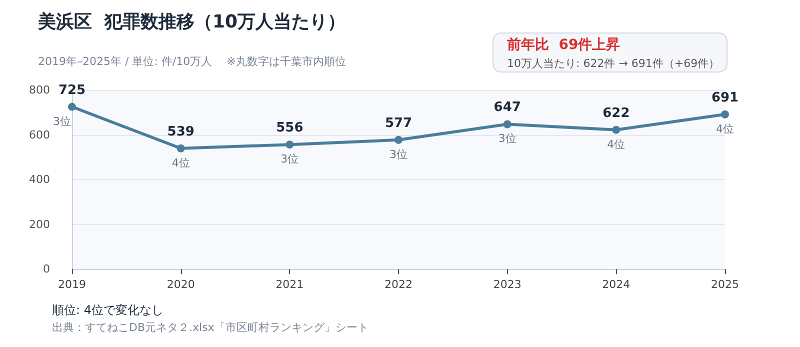  What do you see at coordinates (507, 284) in the screenshot?
I see `x-tick-label: 2023` at bounding box center [507, 284].